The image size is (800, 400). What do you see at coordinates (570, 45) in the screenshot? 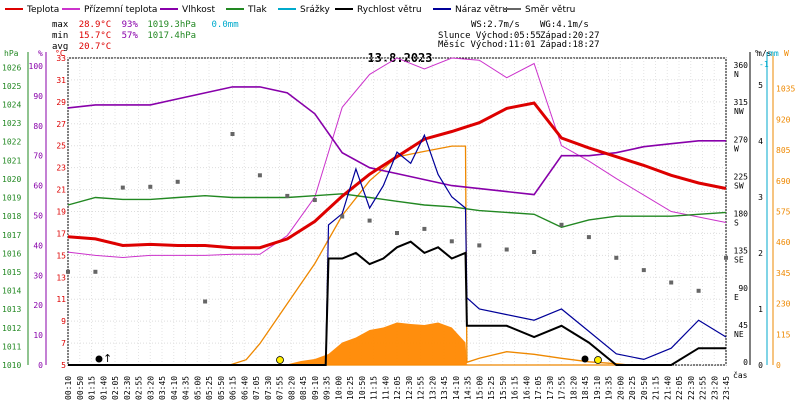
I see `moon-set-info: Západ:18:27` at bounding box center [570, 45].